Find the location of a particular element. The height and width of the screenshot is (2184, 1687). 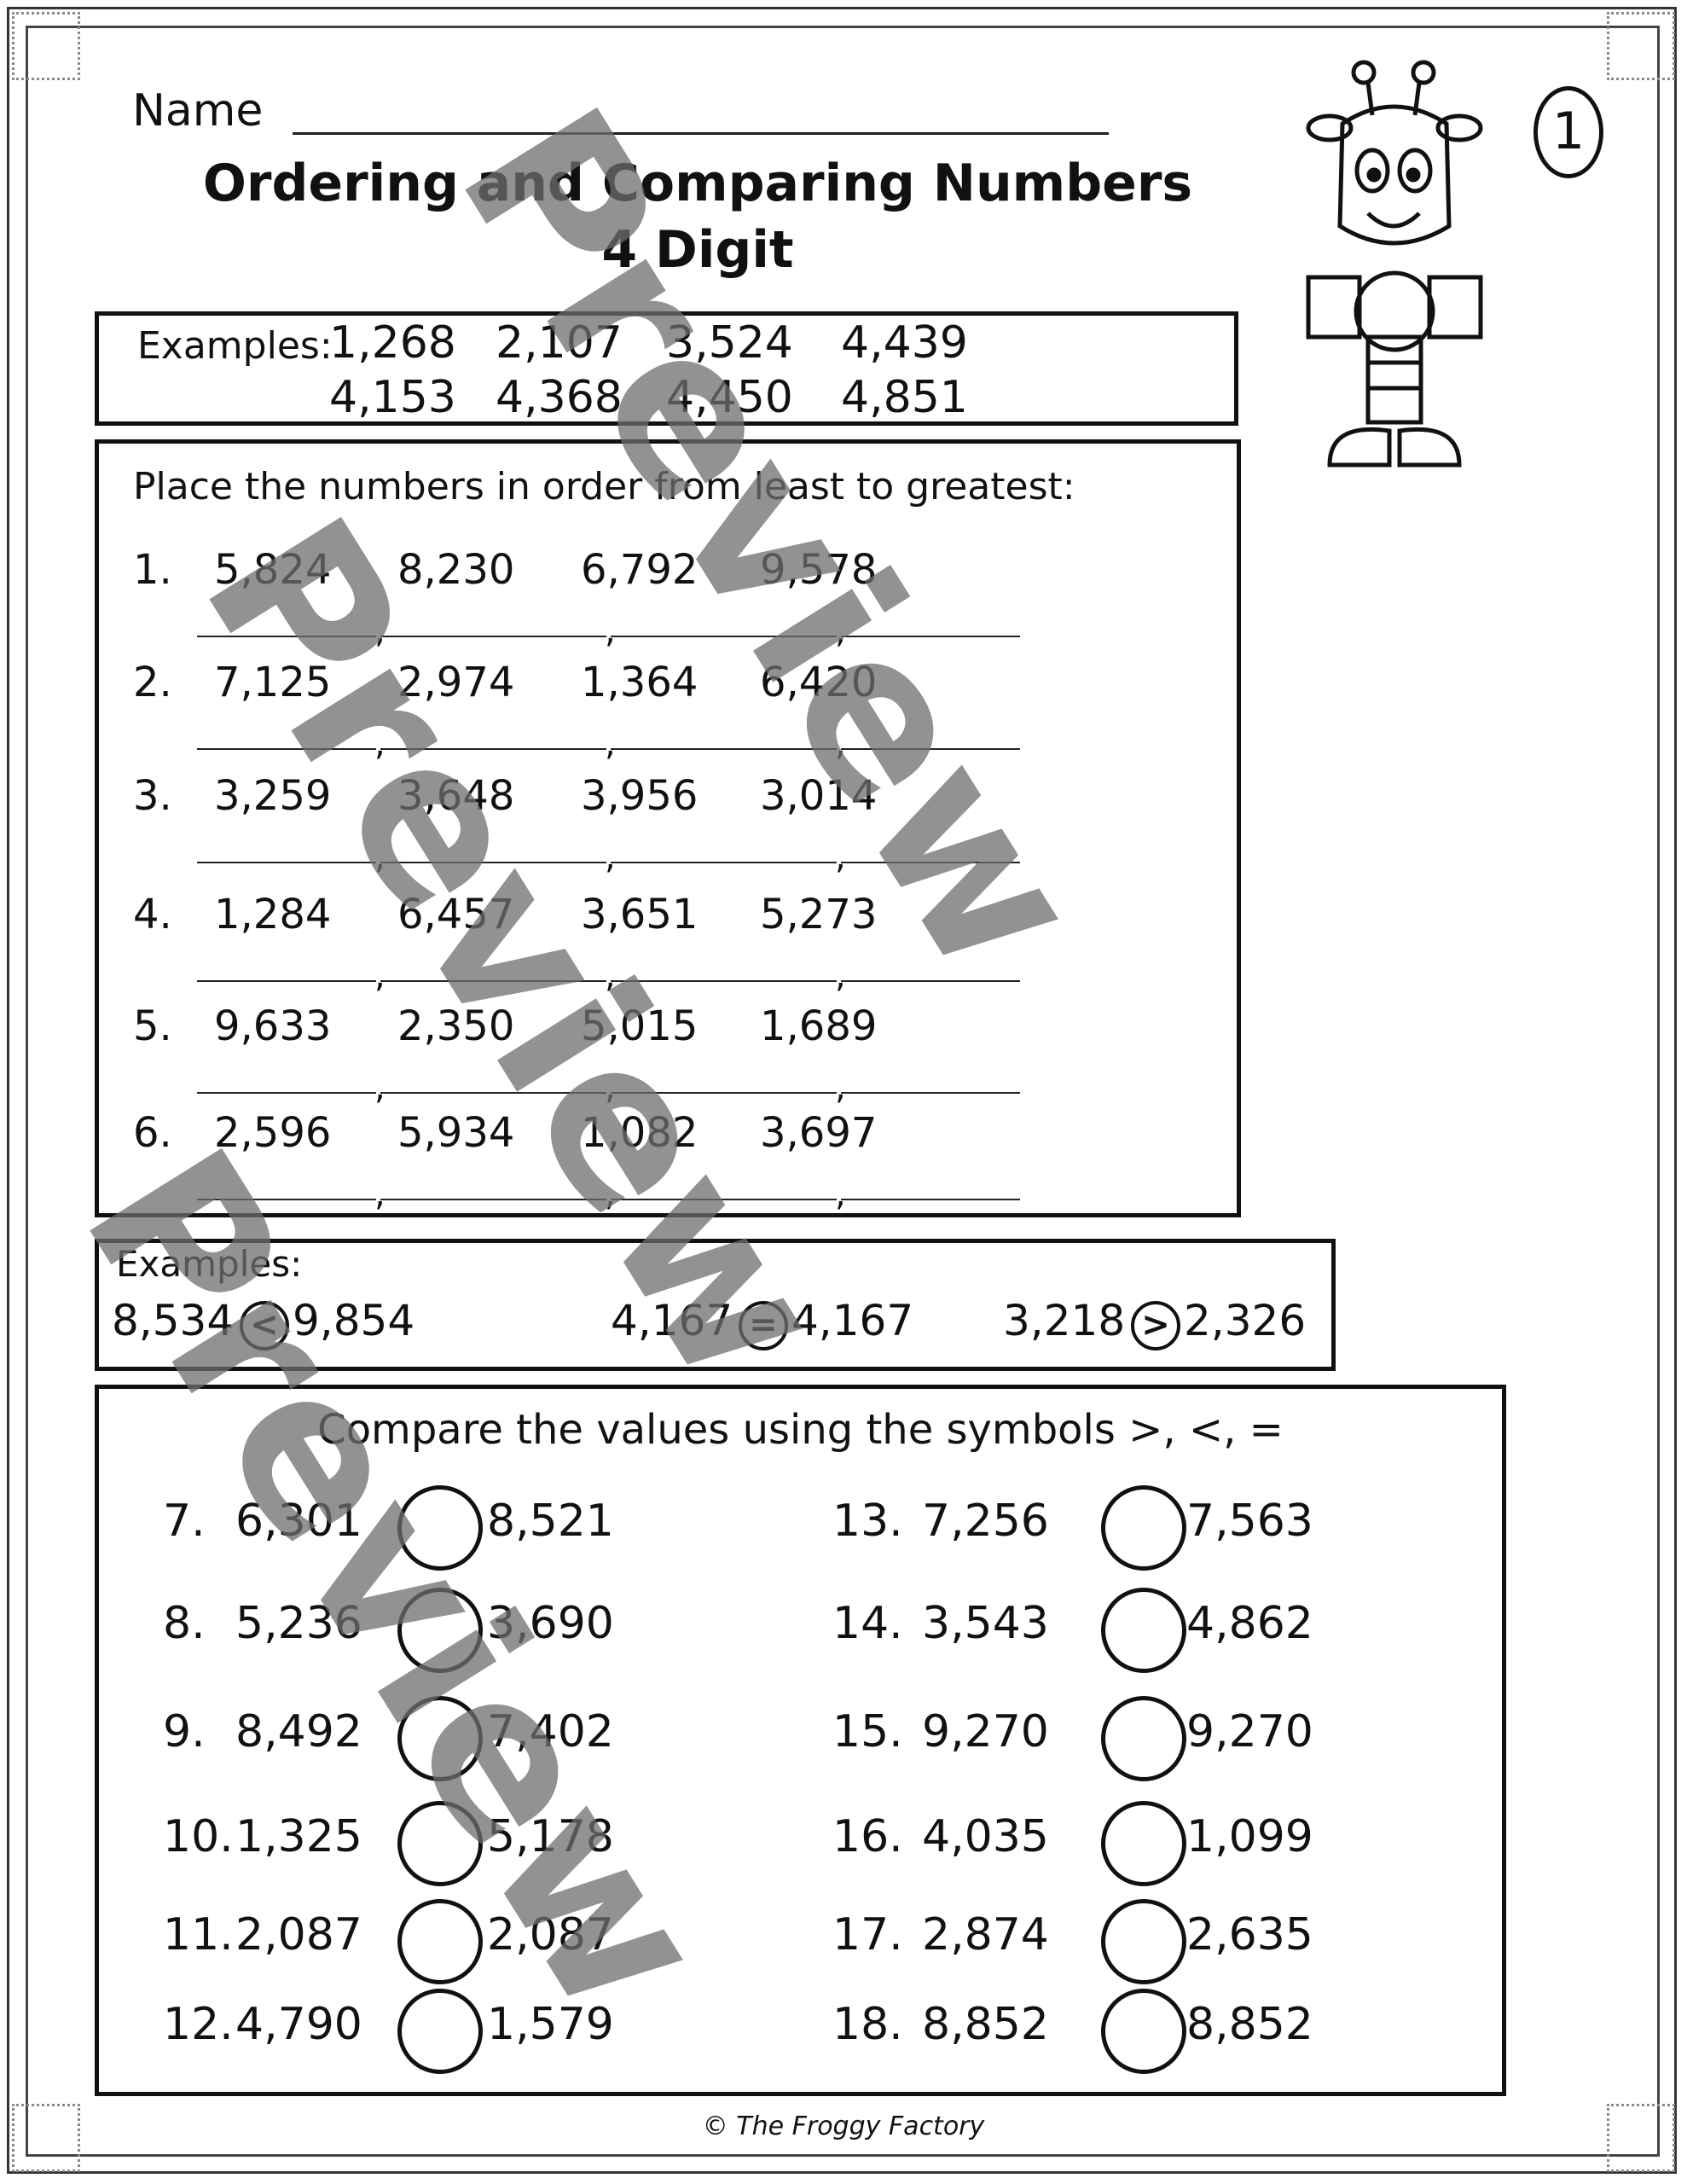

problem-number: 3,697 is located at coordinates (819, 1133).